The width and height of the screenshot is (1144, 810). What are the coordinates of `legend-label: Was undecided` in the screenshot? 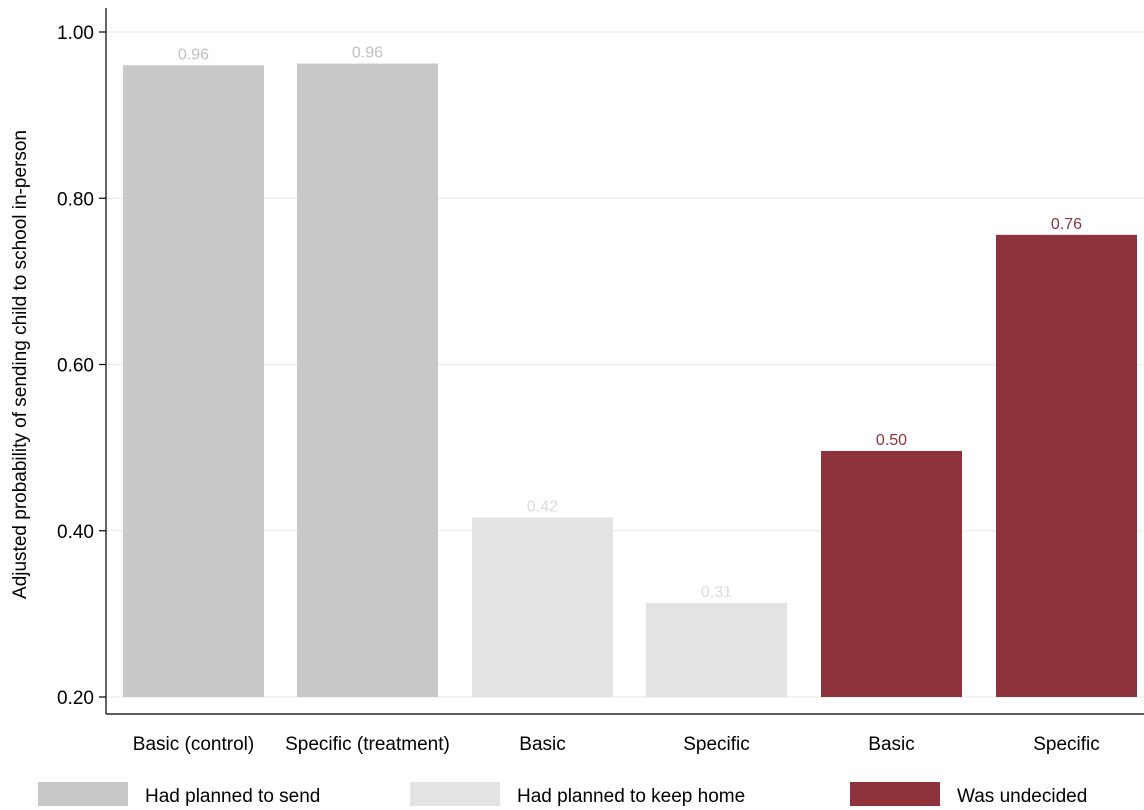 It's located at (1022, 796).